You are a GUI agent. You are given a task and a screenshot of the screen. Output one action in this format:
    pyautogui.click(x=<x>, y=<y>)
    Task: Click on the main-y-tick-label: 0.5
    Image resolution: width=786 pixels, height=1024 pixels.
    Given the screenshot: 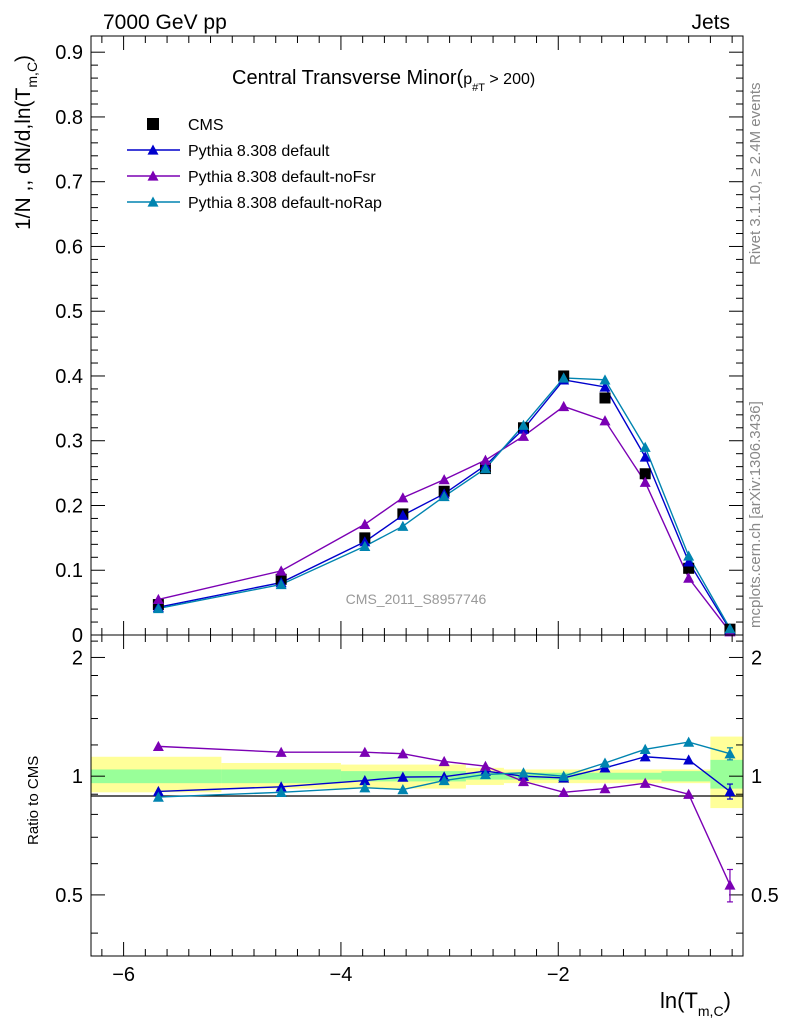 What is the action you would take?
    pyautogui.click(x=69, y=312)
    